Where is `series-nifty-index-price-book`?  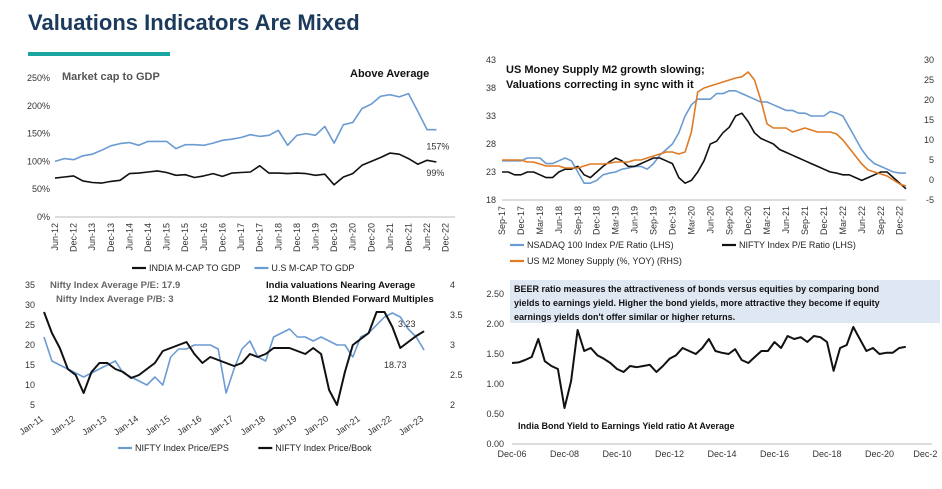
series-nifty-index-price-book is located at coordinates (234, 358).